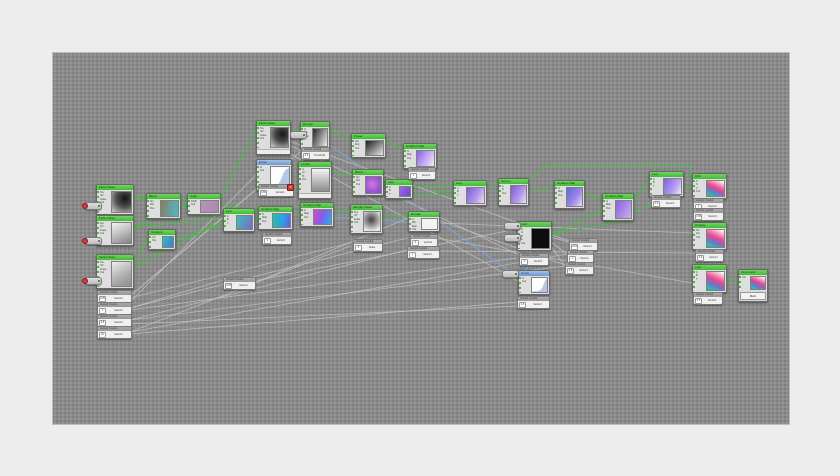 The image size is (840, 476). Describe the element at coordinates (424, 221) in the screenshot. I see `node-remap-b: Remap In Min Max Out` at that location.